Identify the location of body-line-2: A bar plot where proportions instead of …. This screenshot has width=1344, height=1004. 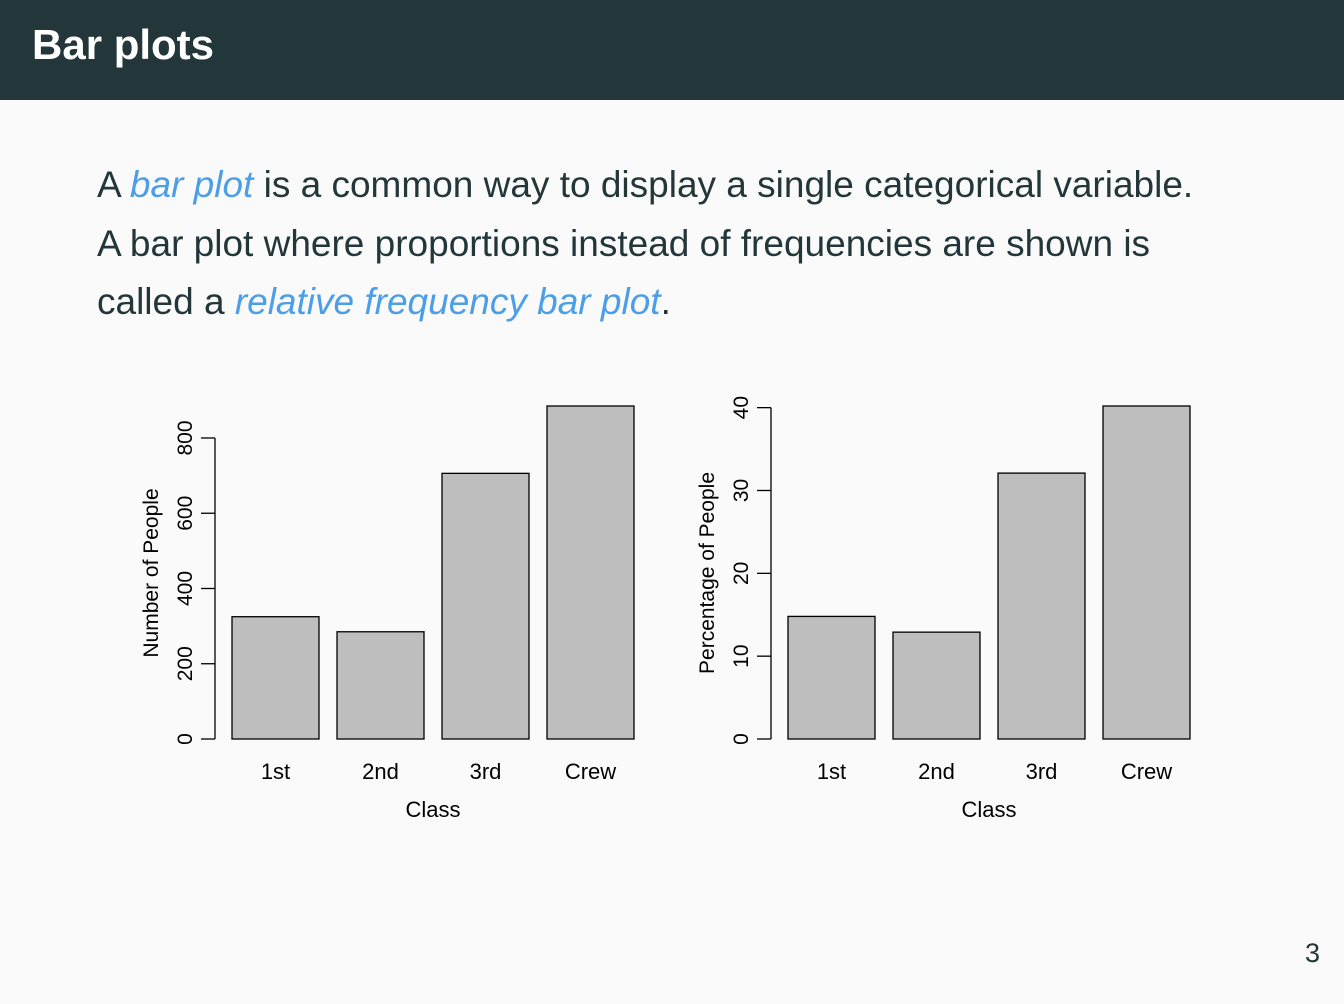
(624, 243).